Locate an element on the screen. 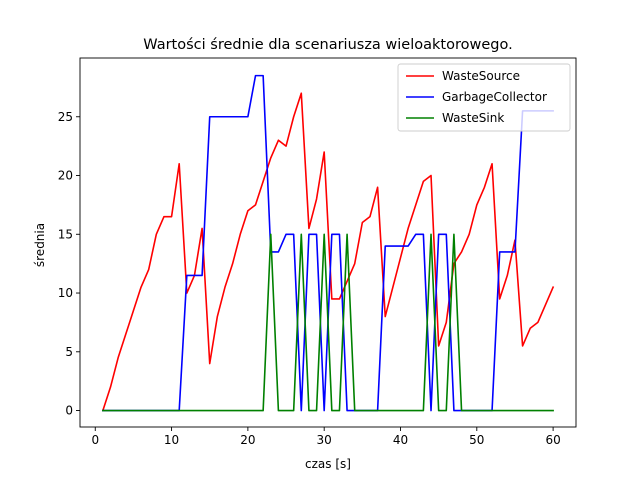 Image resolution: width=640 pixels, height=480 pixels. x-tick-label: 30 is located at coordinates (324, 440).